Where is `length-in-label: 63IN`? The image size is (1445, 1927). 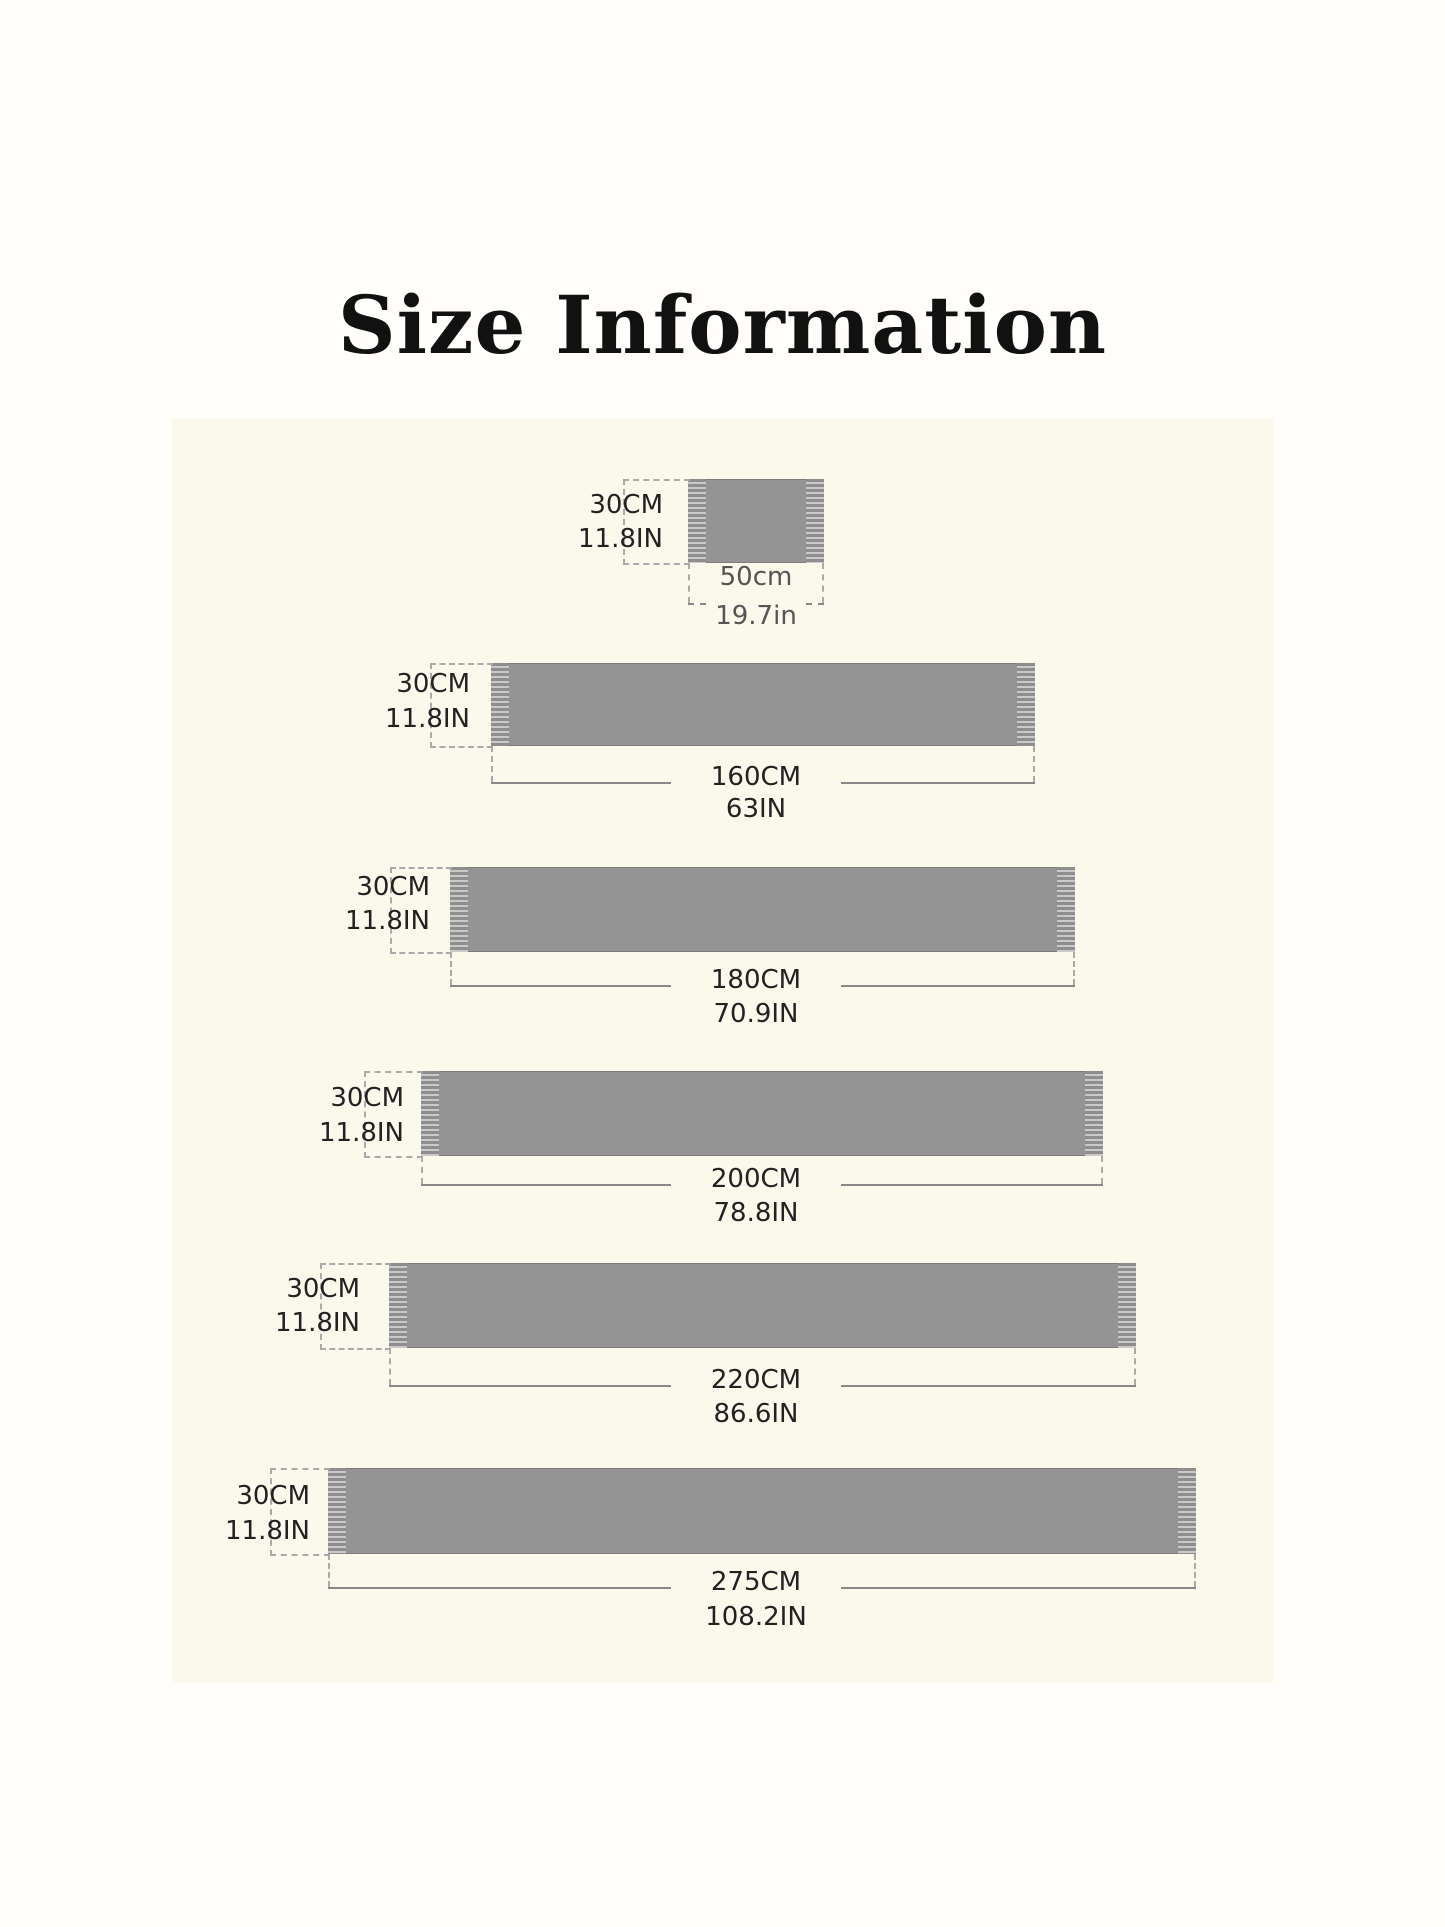 length-in-label: 63IN is located at coordinates (756, 809).